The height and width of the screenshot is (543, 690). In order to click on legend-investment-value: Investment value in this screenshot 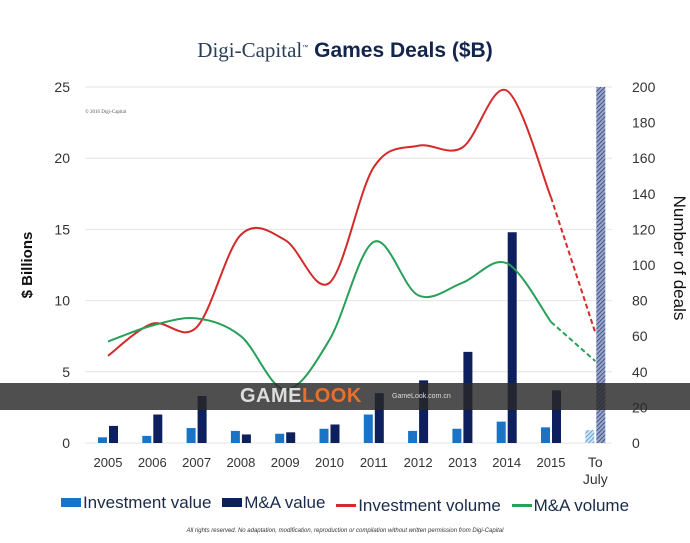, I will do `click(135, 503)`.